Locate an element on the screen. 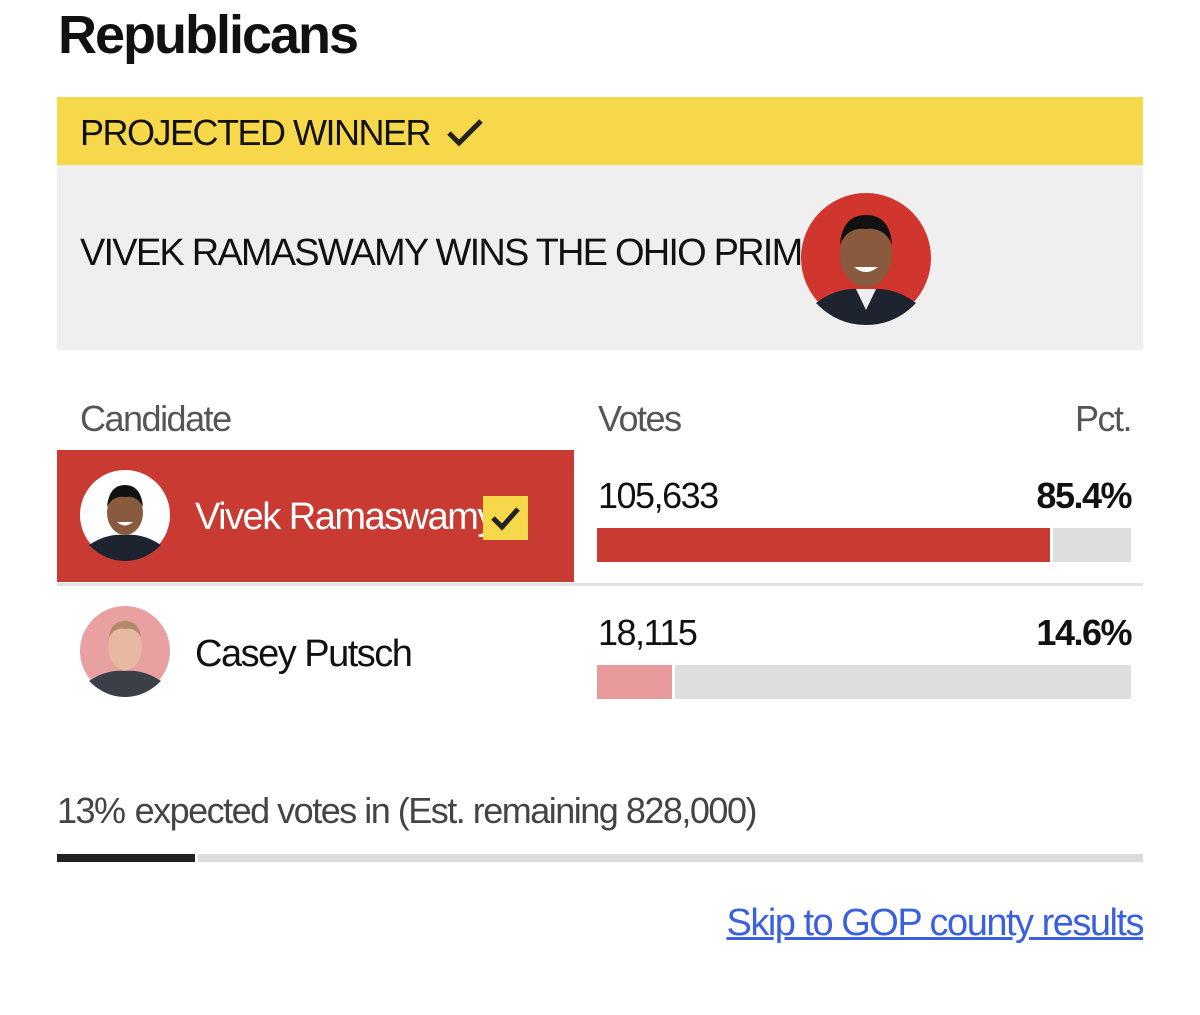 This screenshot has width=1200, height=1015. votes: 18,115 is located at coordinates (648, 632).